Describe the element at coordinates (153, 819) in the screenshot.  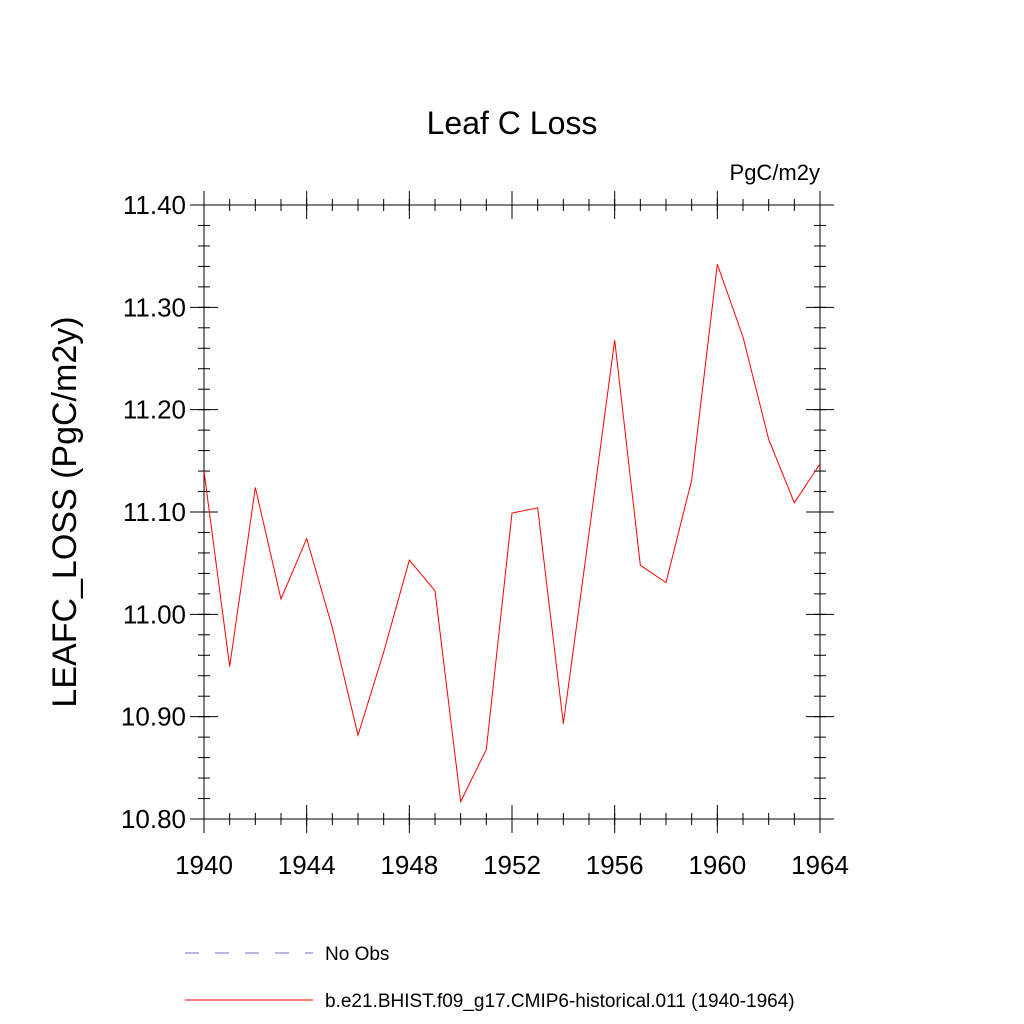
I see `y-tick-label: 10.80` at that location.